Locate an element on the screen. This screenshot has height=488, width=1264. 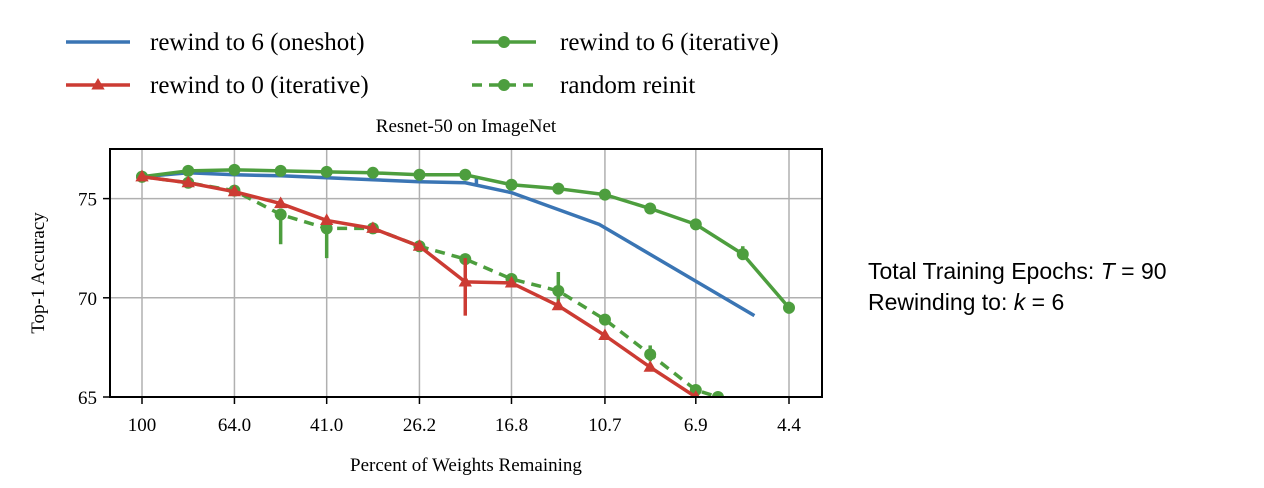
training-epochs-var: T is located at coordinates (1107, 271).